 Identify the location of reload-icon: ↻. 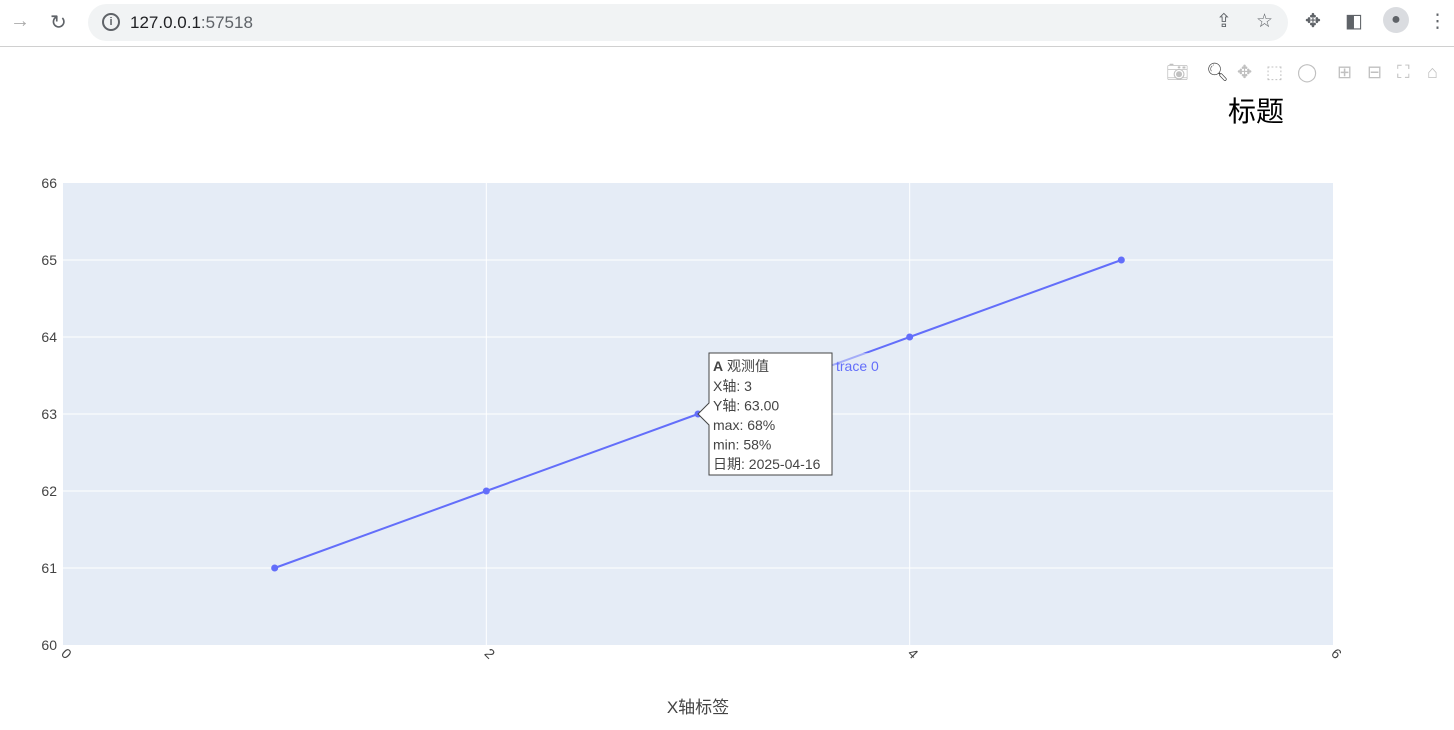
(58, 23).